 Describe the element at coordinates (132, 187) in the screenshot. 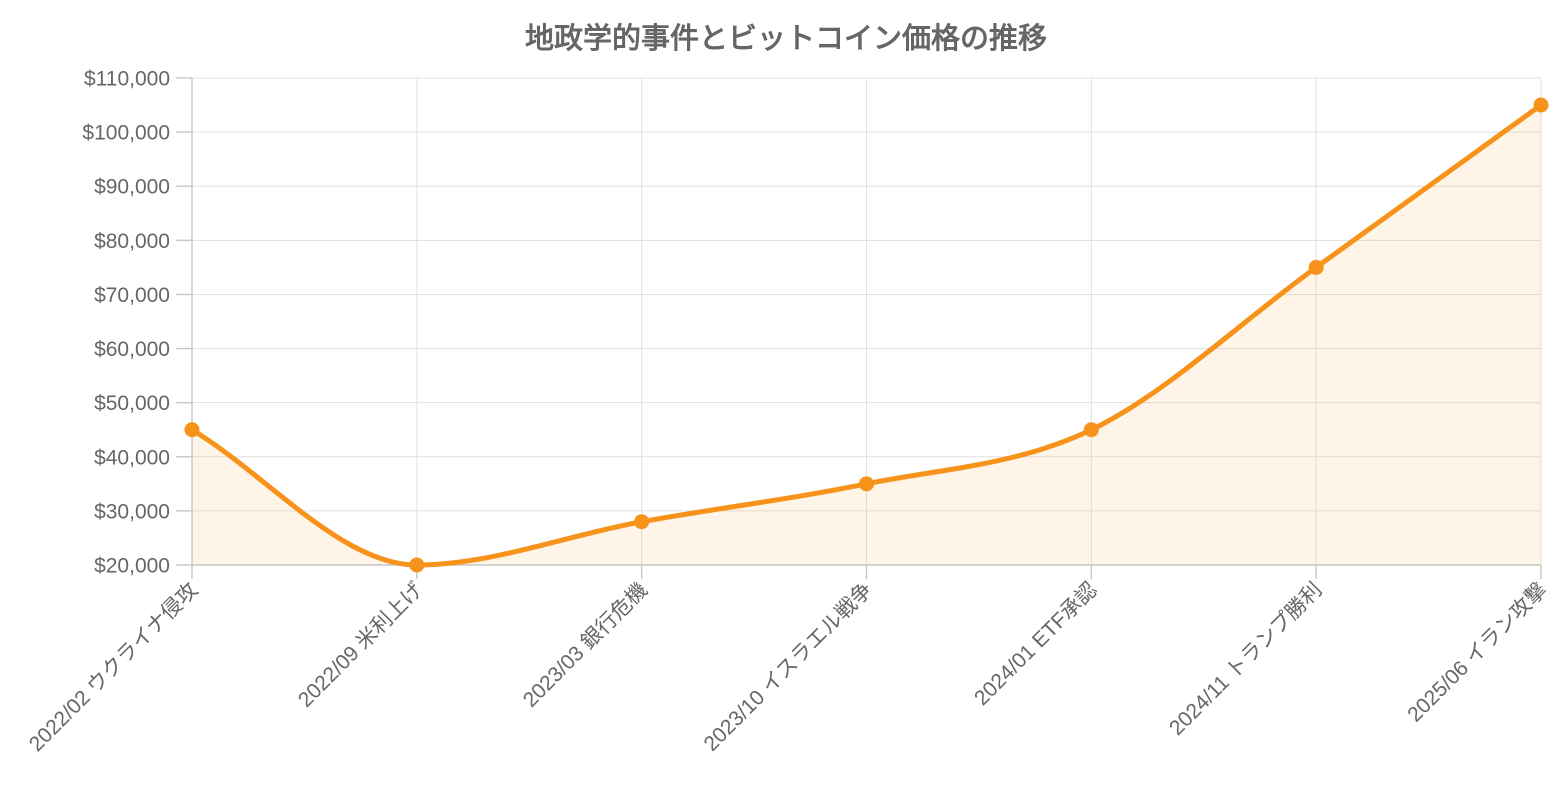

I see `y-tick-label: $90,000` at that location.